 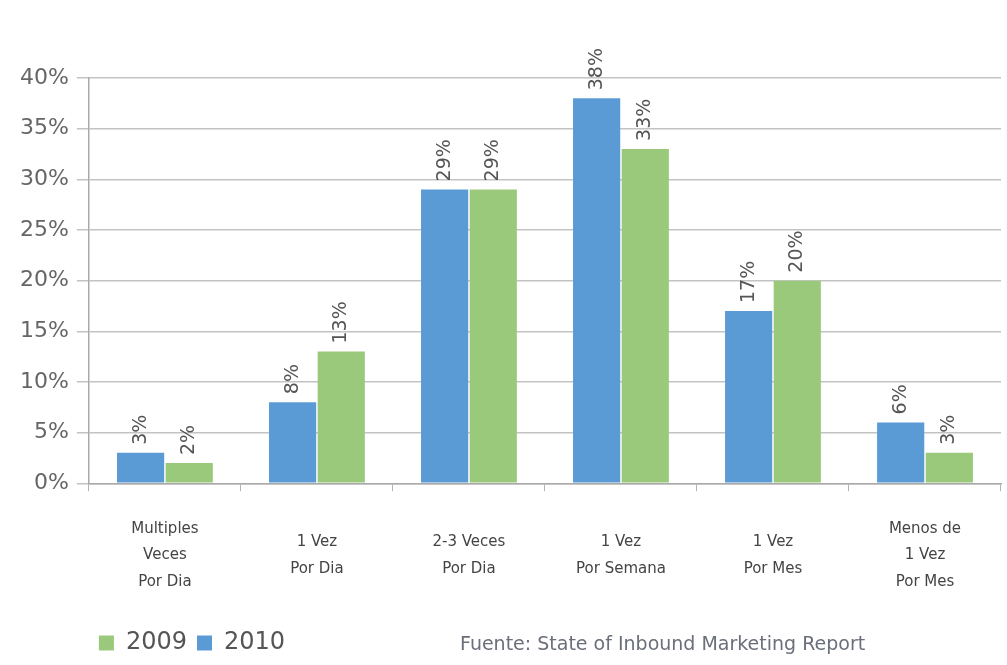 What do you see at coordinates (339, 322) in the screenshot?
I see `data-label: 13%` at bounding box center [339, 322].